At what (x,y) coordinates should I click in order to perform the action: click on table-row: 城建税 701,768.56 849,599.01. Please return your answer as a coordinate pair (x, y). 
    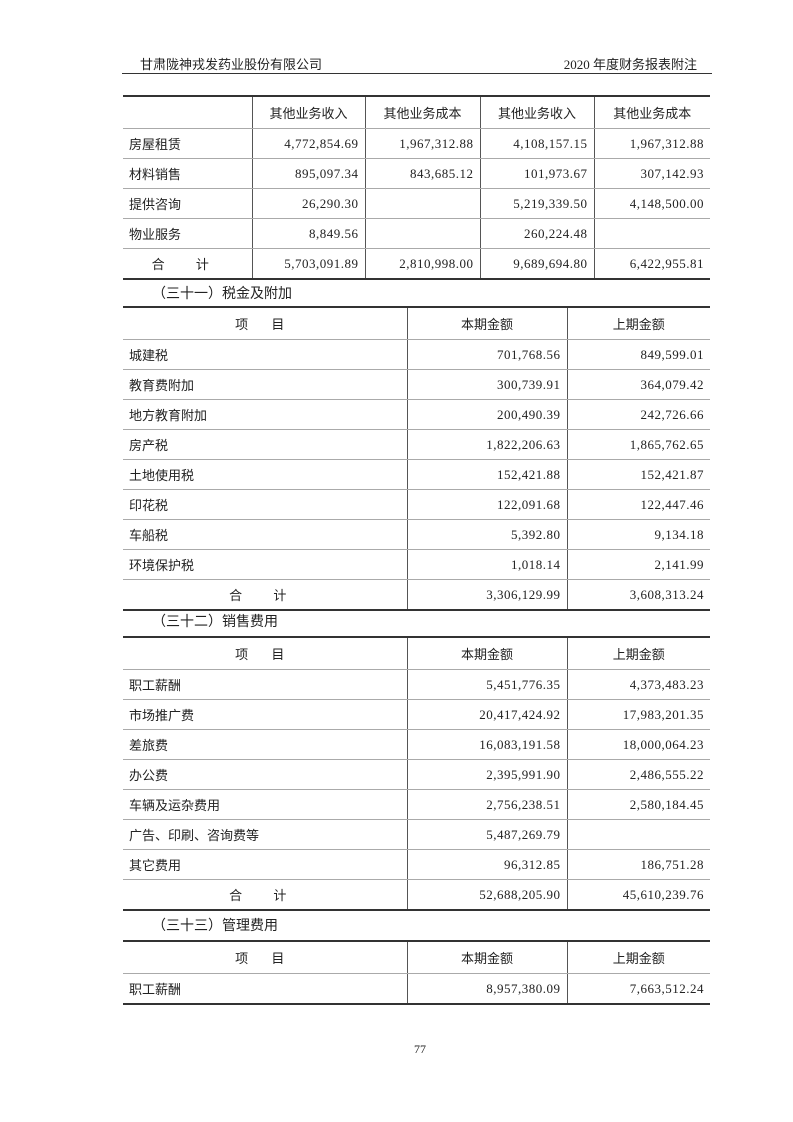
    Looking at the image, I should click on (416, 354).